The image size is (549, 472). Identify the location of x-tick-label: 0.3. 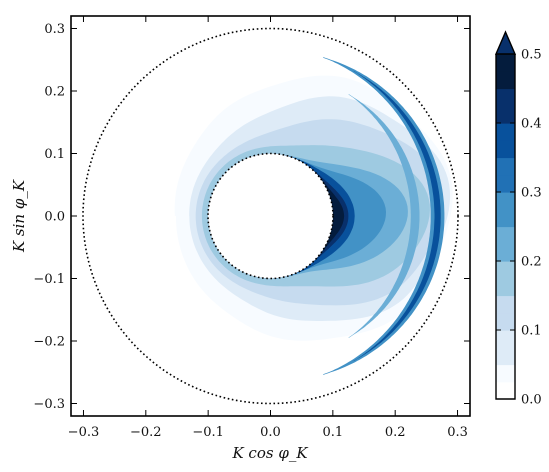
(457, 432).